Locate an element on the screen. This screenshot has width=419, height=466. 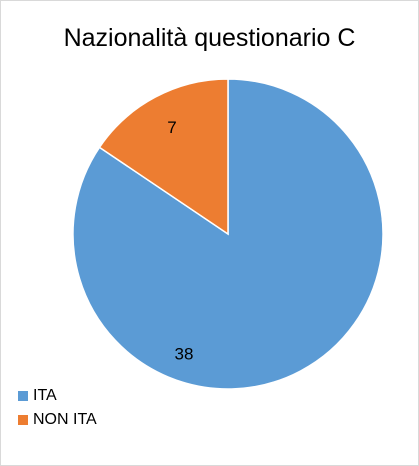
legend-item-non-ita: NON ITA is located at coordinates (57, 420).